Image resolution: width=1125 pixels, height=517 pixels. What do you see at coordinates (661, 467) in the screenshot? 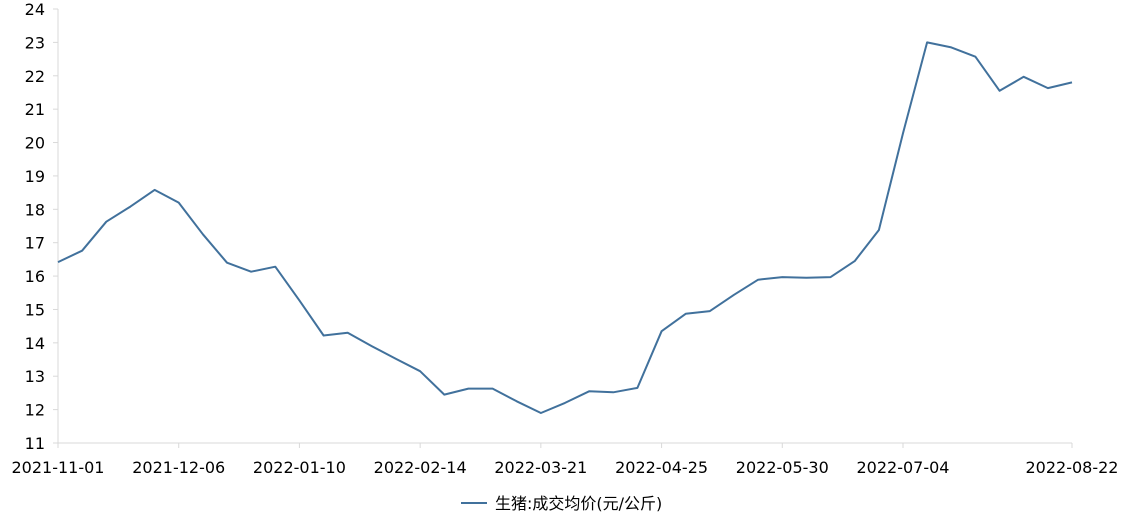
I see `x-tick-label: 2022-04-25` at bounding box center [661, 467].